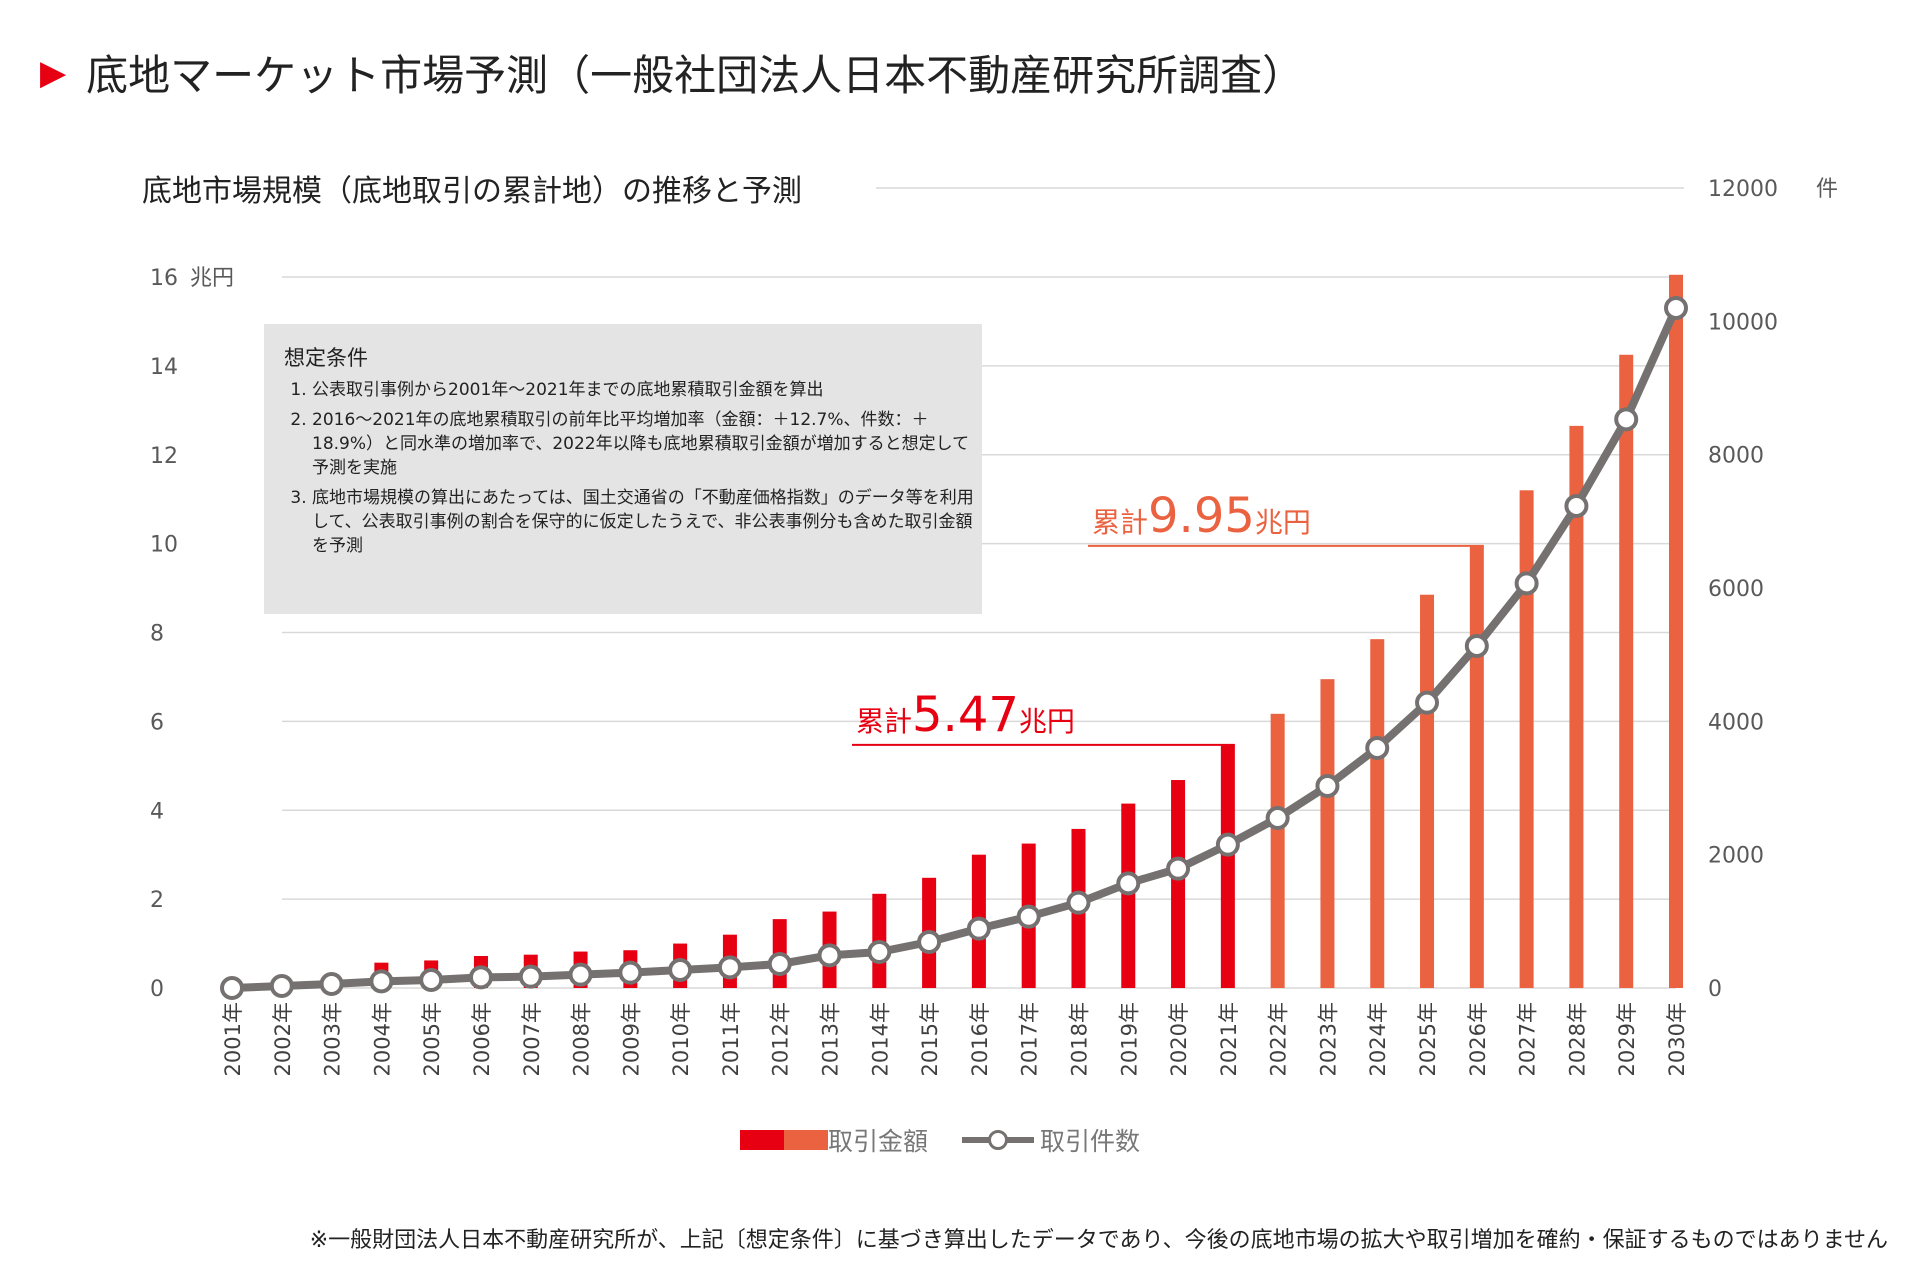  What do you see at coordinates (164, 367) in the screenshot?
I see `y-left-tick-label: 14` at bounding box center [164, 367].